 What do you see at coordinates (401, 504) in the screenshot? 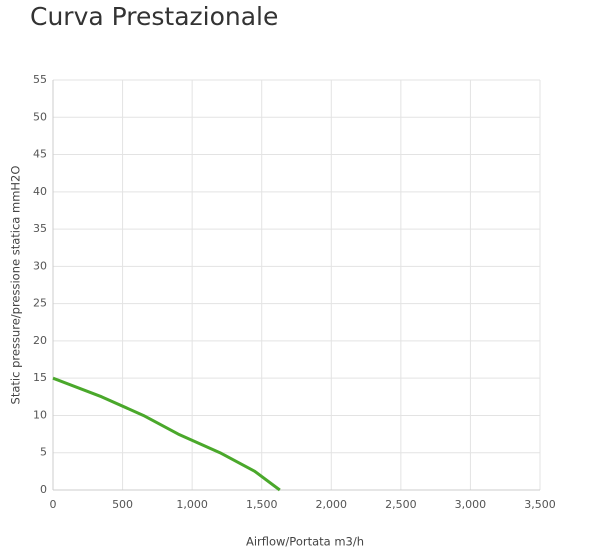
I see `x-tick-label: 2,500` at bounding box center [401, 504].